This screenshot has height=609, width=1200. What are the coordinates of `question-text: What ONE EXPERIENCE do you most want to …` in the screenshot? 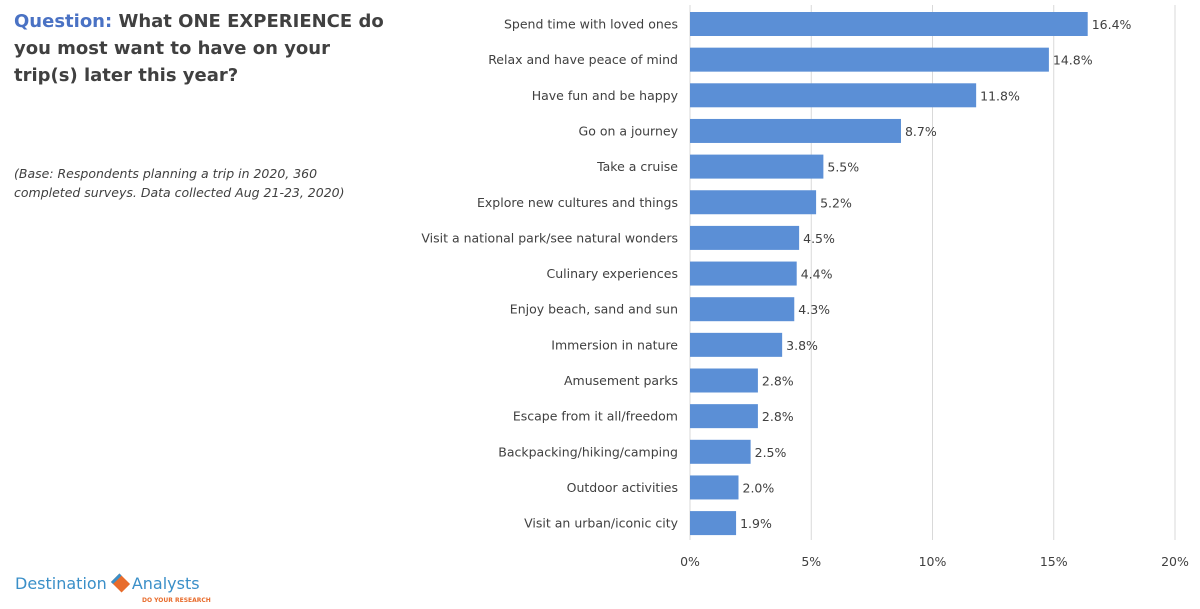 It's located at (199, 48).